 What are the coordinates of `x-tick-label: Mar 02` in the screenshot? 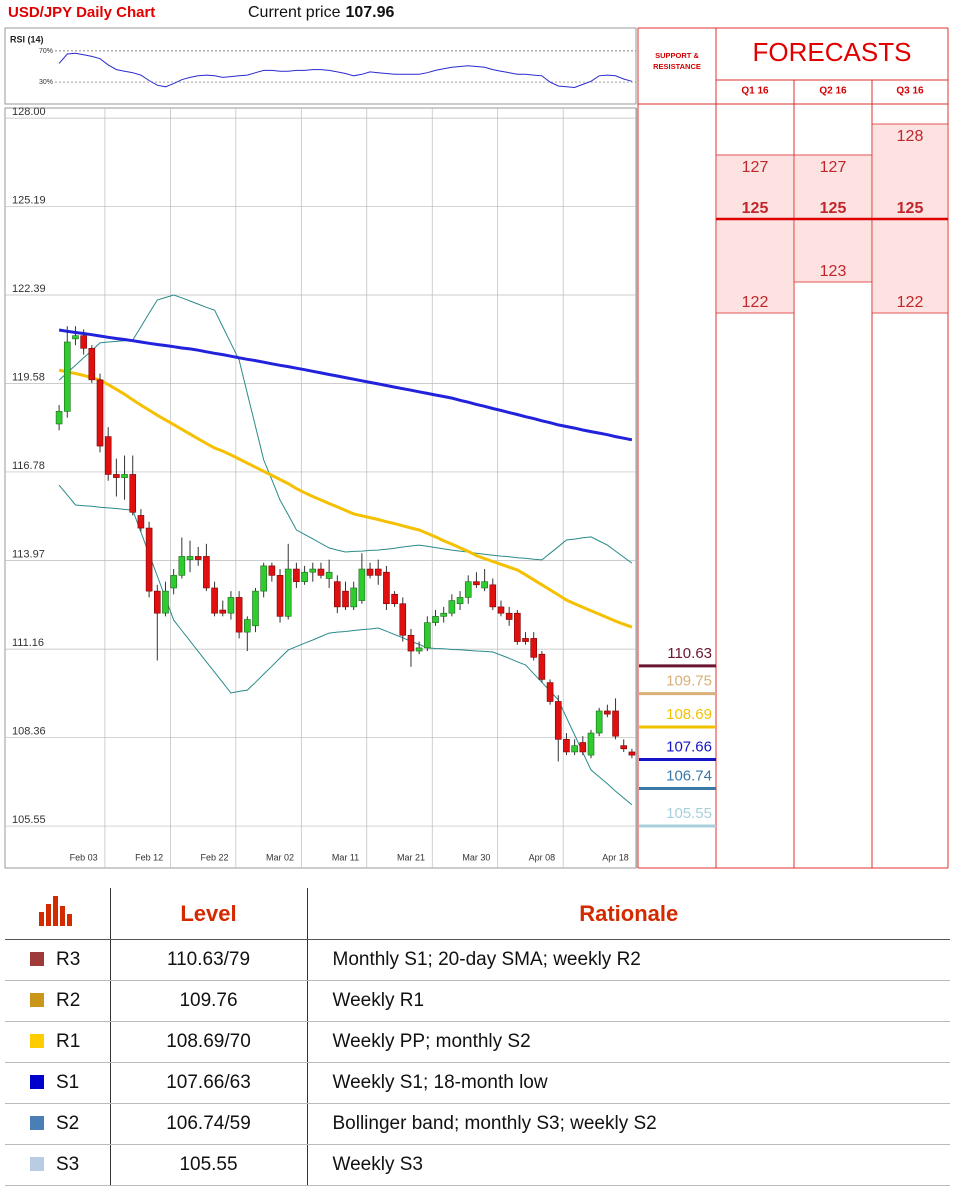 It's located at (280, 857).